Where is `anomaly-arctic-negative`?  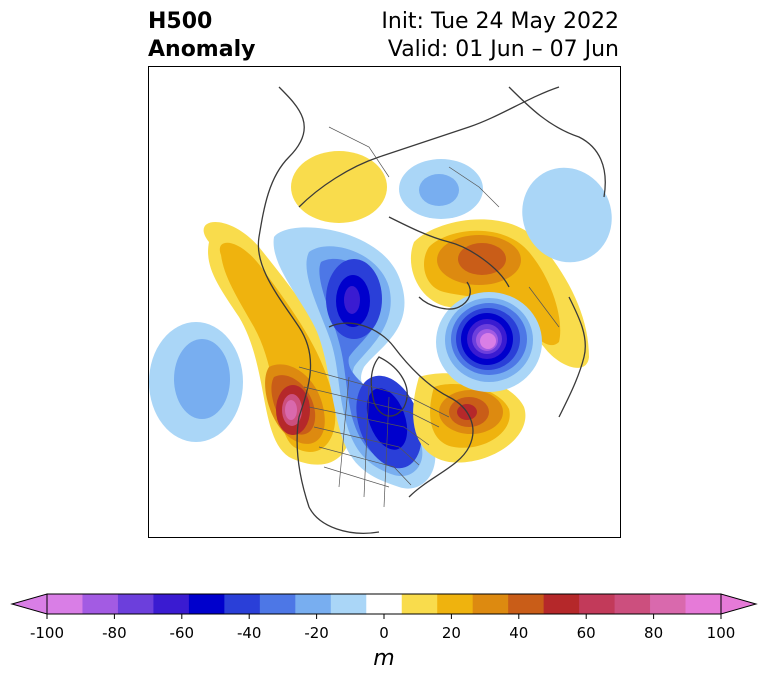 anomaly-arctic-negative is located at coordinates (489, 342).